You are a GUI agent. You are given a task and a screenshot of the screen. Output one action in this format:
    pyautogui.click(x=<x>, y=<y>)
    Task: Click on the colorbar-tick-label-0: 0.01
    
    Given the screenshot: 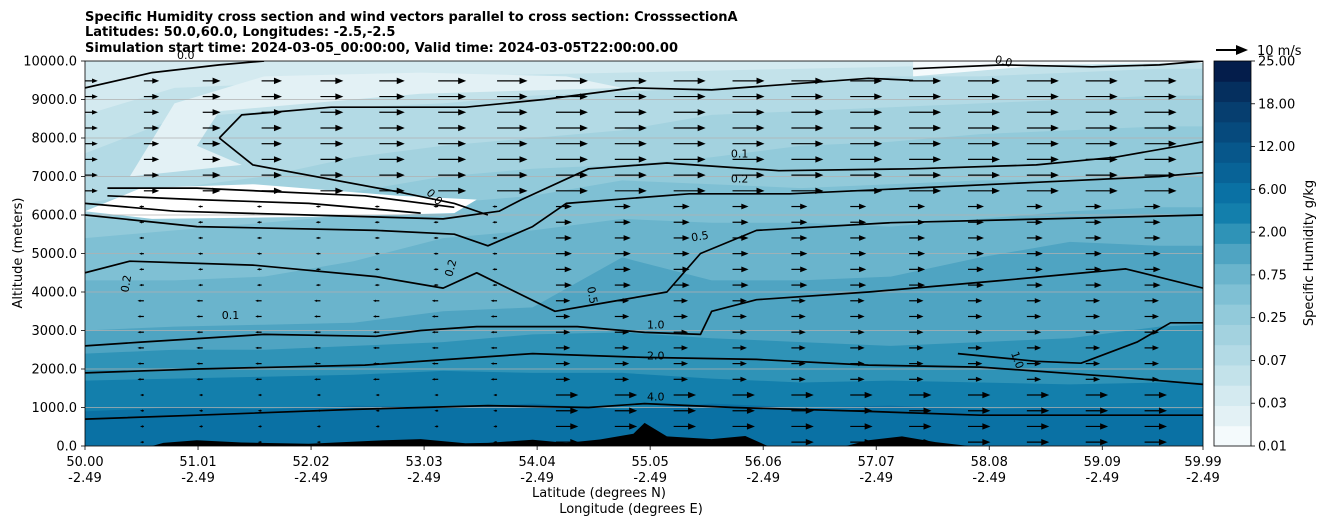 What is the action you would take?
    pyautogui.click(x=1272, y=447)
    